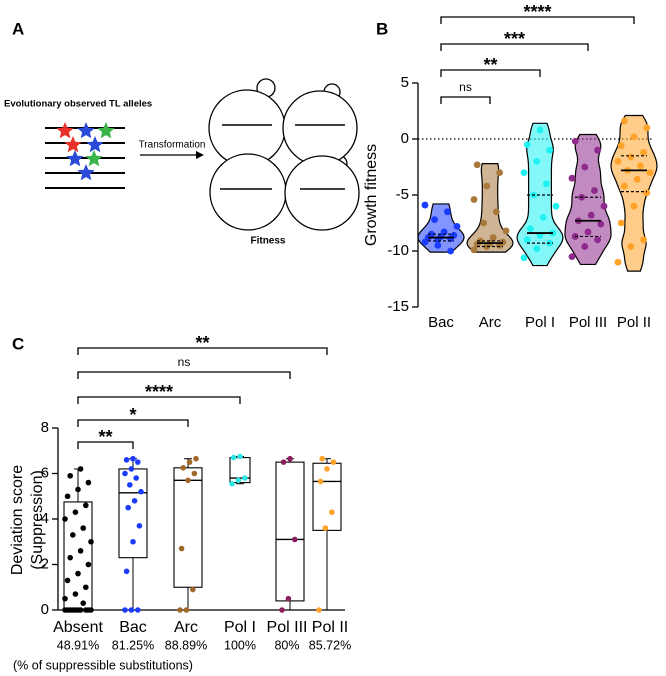 This screenshot has width=666, height=676. I want to click on significance-label: ***, so click(514, 39).